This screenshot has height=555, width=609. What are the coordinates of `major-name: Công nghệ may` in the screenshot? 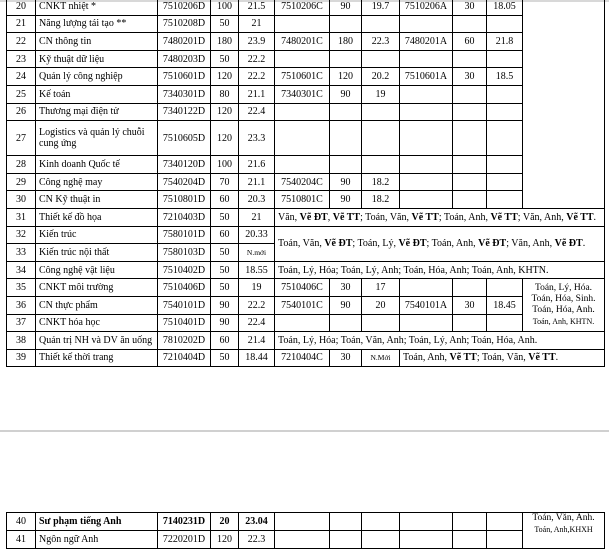 It's located at (96, 182).